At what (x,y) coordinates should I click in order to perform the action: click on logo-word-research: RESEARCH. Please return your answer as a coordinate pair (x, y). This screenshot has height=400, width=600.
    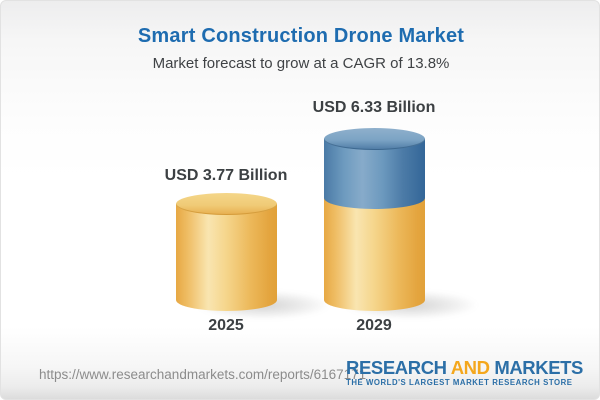
    Looking at the image, I should click on (396, 367).